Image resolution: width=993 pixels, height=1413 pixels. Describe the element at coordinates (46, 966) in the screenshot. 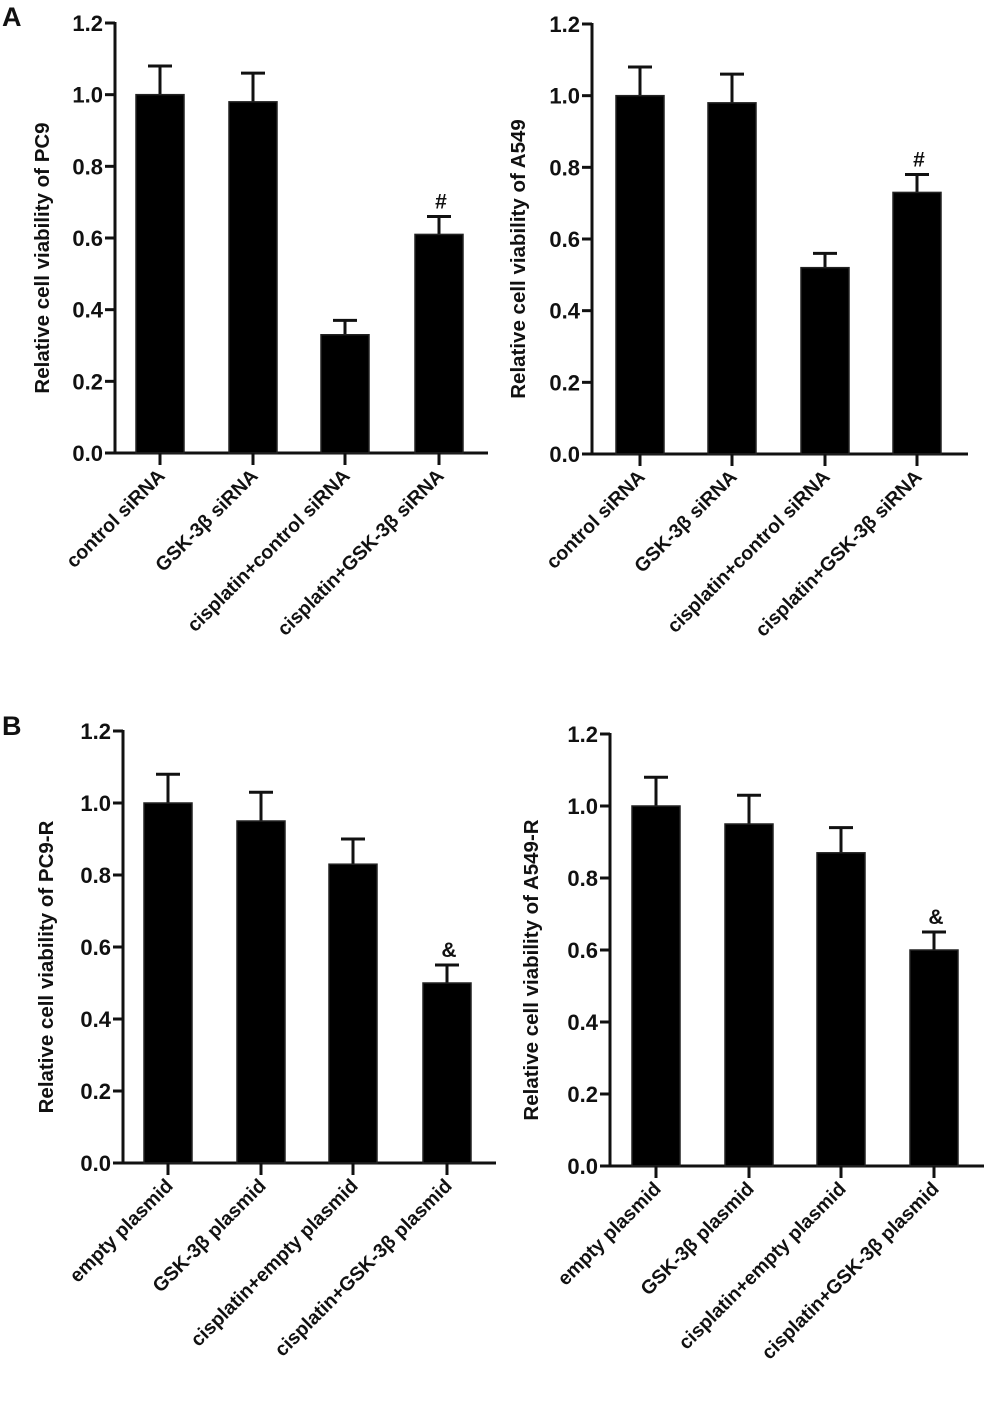

I see `y-axis-title: Relative cell viability of PC9-R` at that location.